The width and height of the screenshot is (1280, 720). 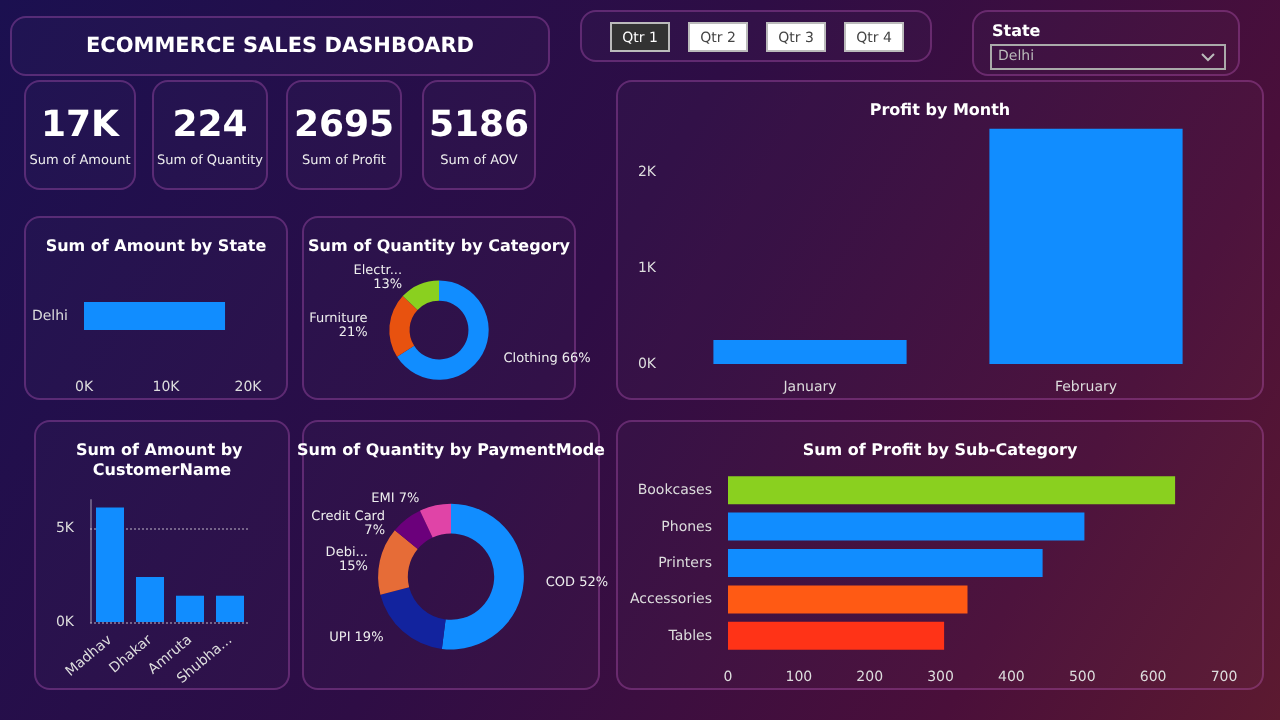 I want to click on chart-title: Sum of Quantity by PaymentMode, so click(x=452, y=450).